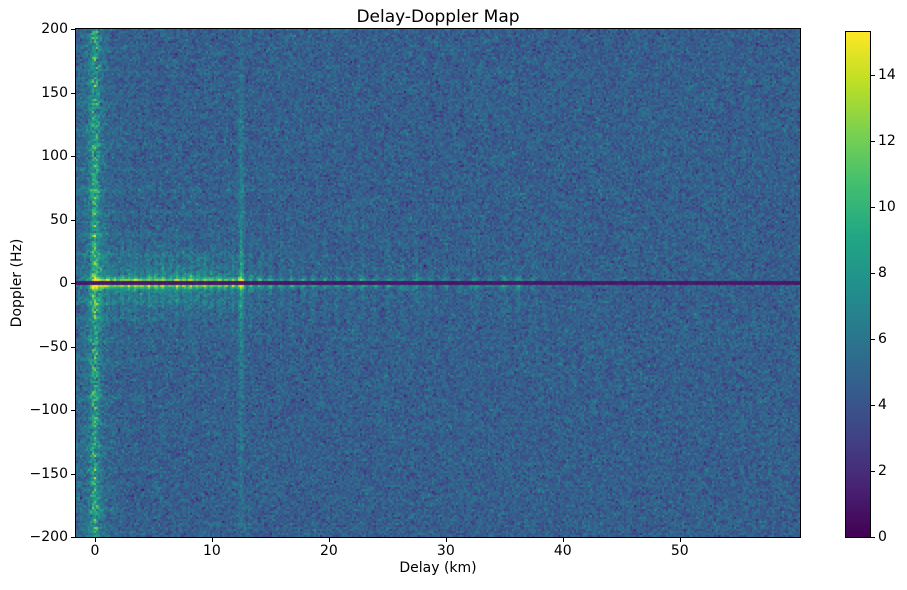 Image resolution: width=907 pixels, height=590 pixels. Describe the element at coordinates (211, 551) in the screenshot. I see `x-tick-label: 10` at that location.